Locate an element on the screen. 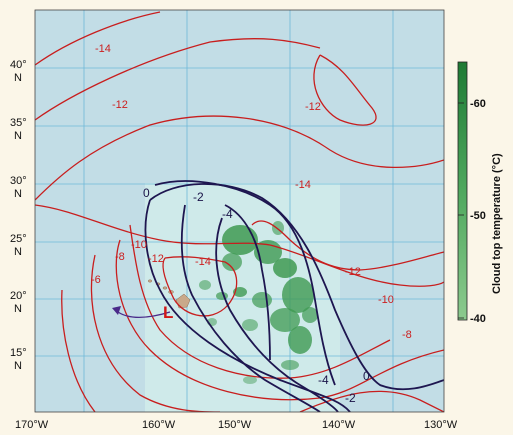  lat-tick-label: 15° is located at coordinates (18, 353).